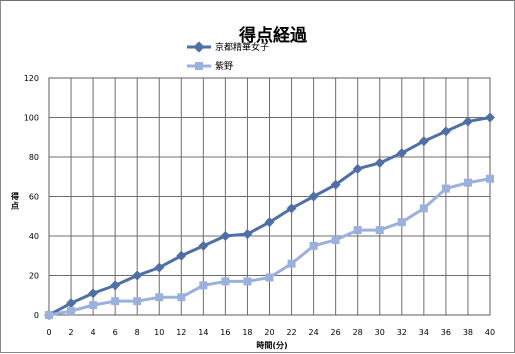 This screenshot has width=515, height=354. Describe the element at coordinates (203, 332) in the screenshot. I see `x-tick-label: 14` at that location.